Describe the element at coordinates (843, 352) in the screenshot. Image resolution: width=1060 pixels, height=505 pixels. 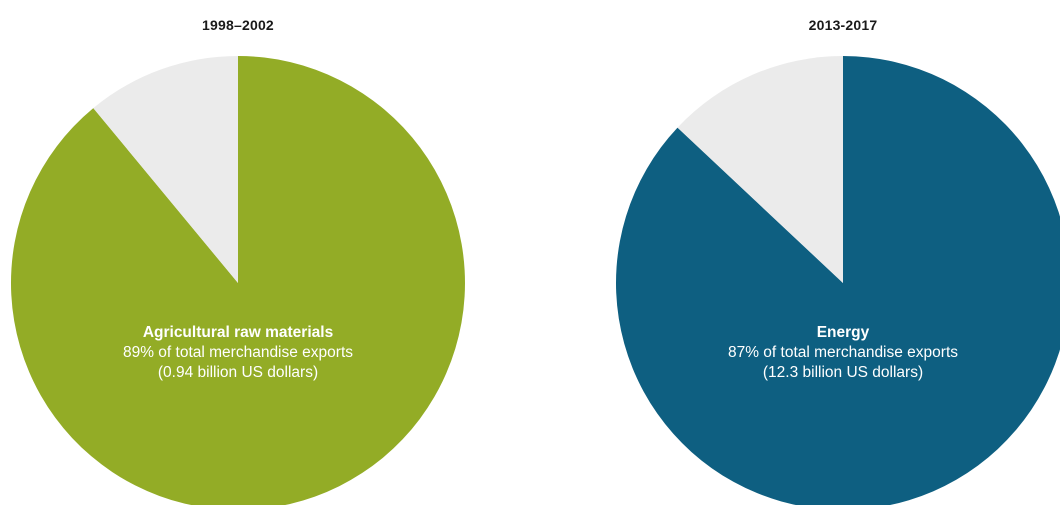
I see `slice-label-share: 87% of total merchandise exports` at that location.